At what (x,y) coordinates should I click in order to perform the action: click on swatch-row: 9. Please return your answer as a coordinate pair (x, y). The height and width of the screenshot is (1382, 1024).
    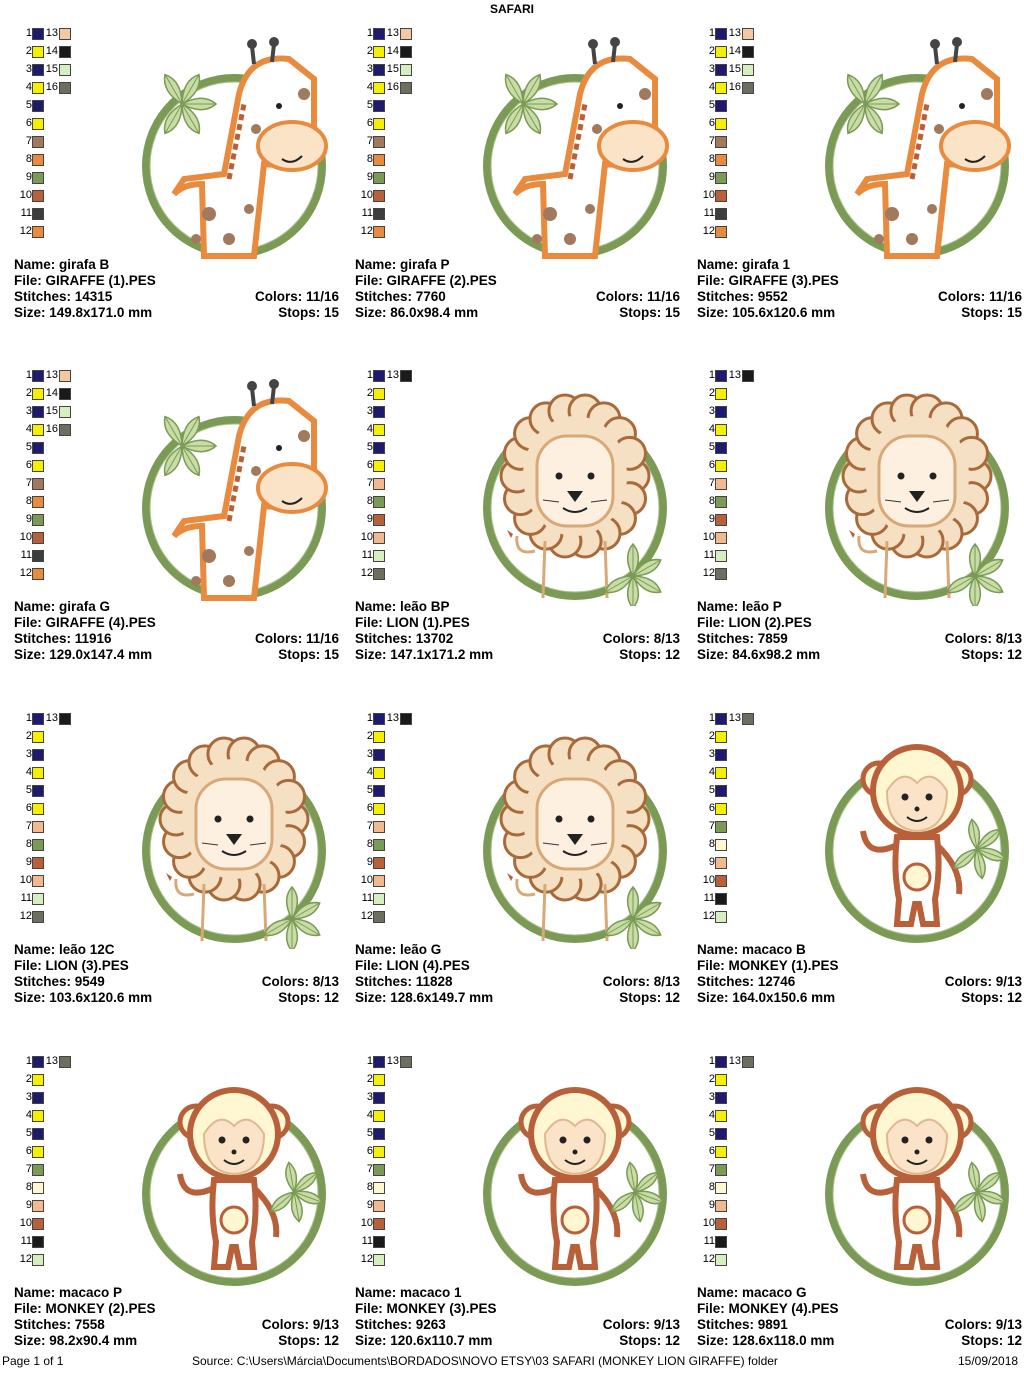
    Looking at the image, I should click on (49, 177).